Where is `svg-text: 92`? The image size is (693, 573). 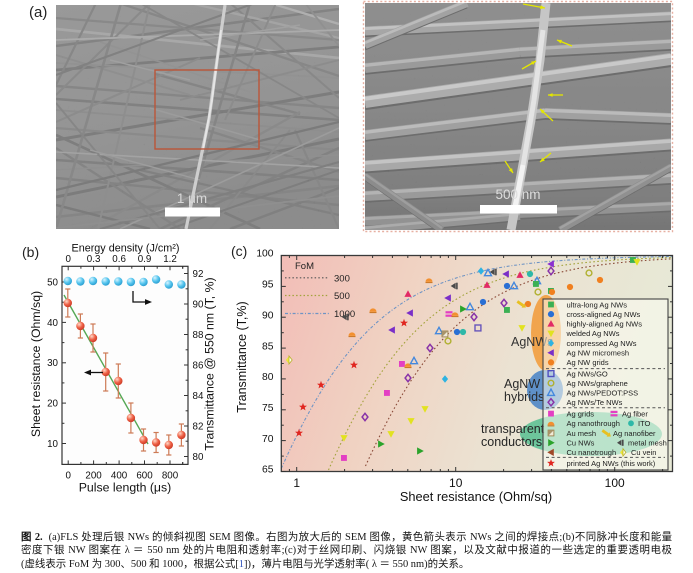 svg-text: 92 is located at coordinates (198, 274).